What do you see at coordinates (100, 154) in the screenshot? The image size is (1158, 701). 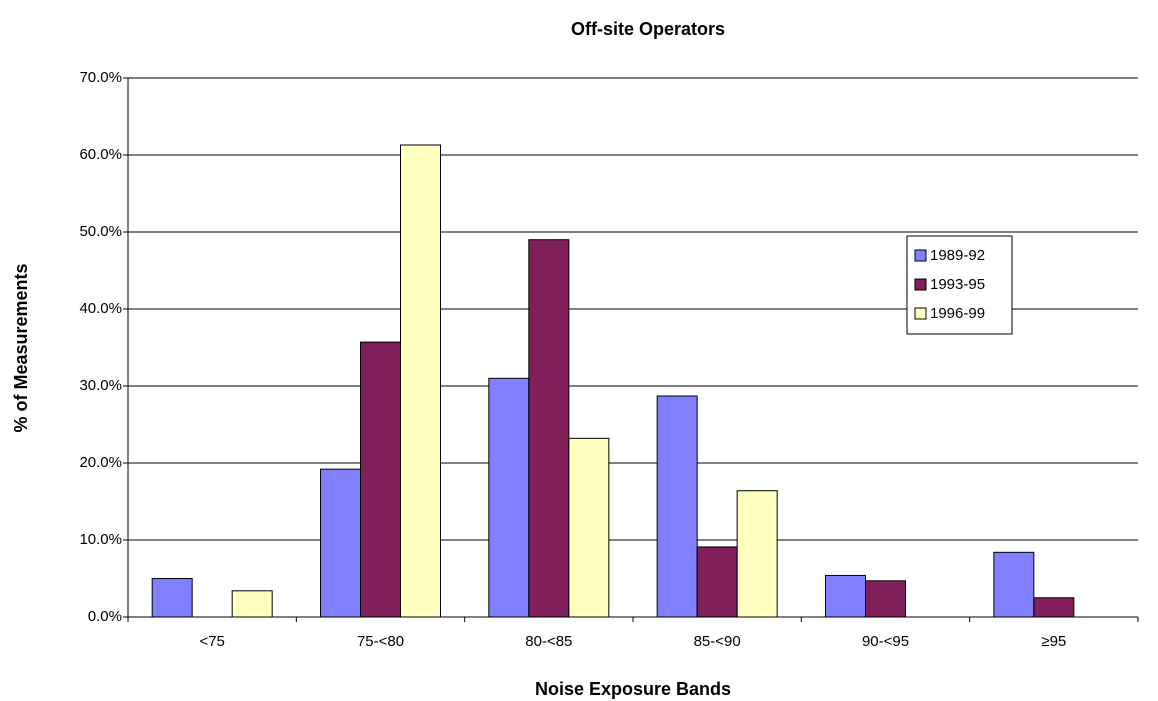 I see `y-tick-label: 60.0%` at bounding box center [100, 154].